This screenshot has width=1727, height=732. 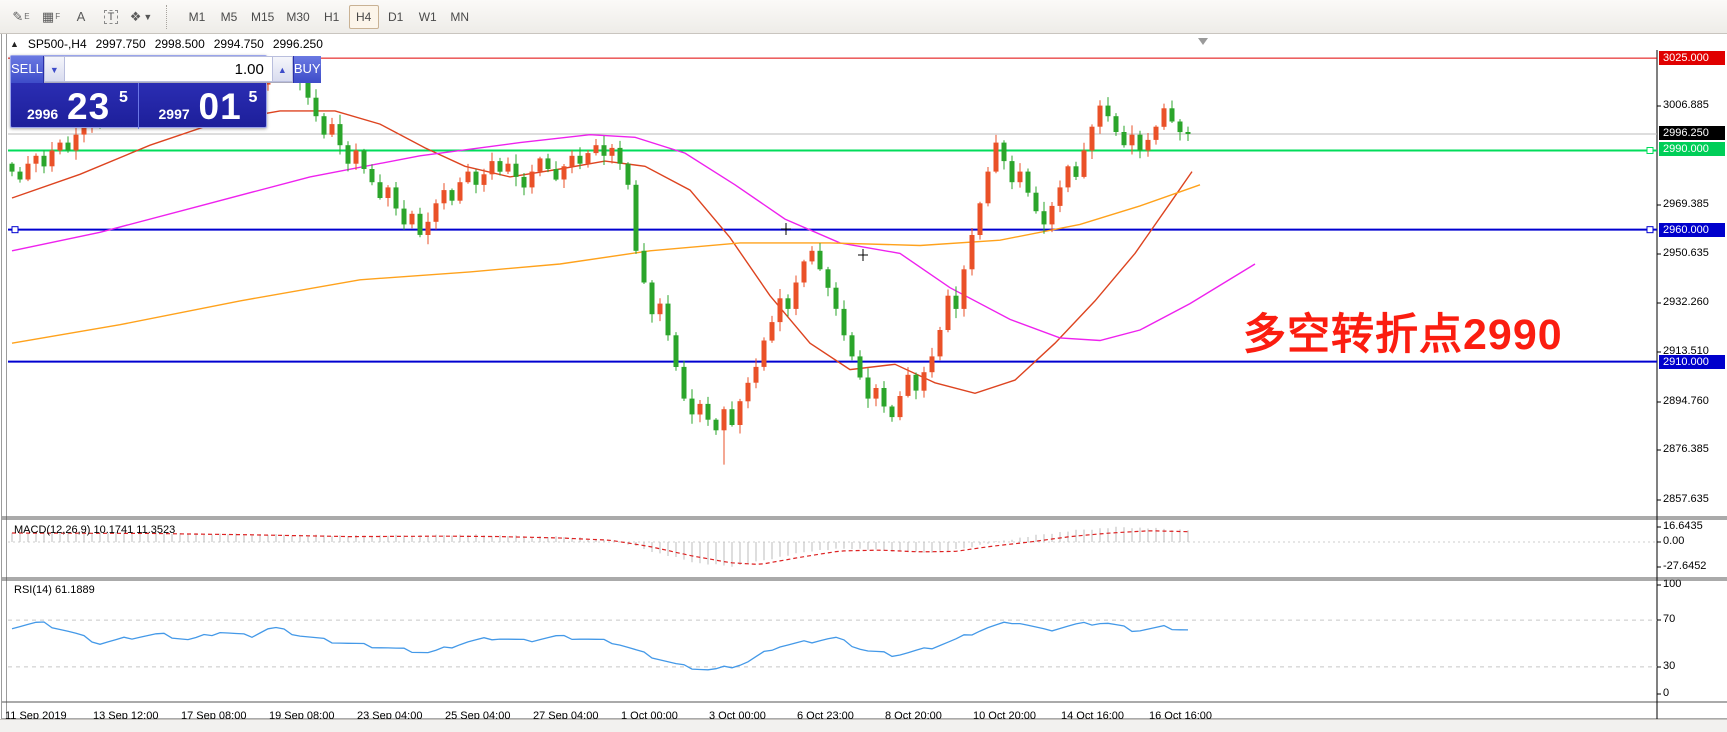 What do you see at coordinates (297, 44) in the screenshot?
I see `ohlc-close: 2996.250` at bounding box center [297, 44].